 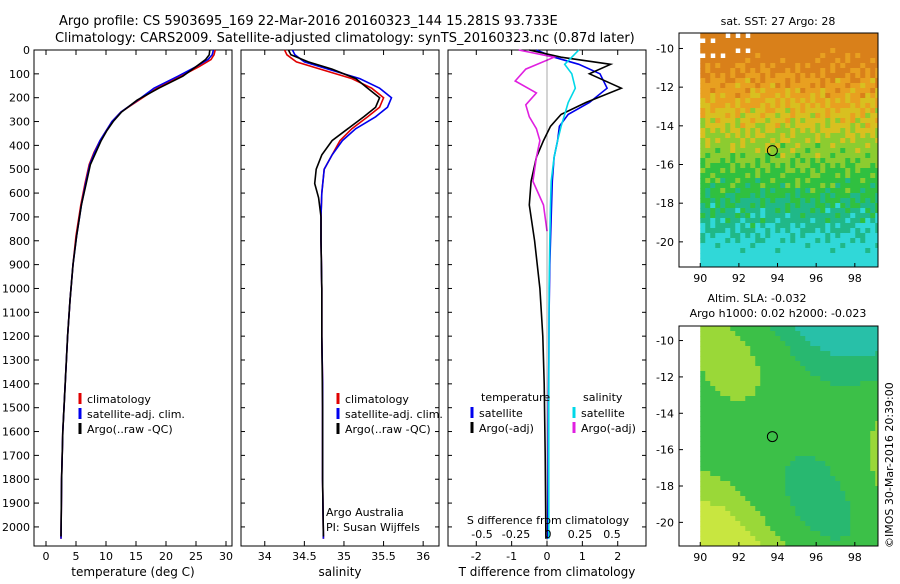 What do you see at coordinates (16, 432) in the screenshot?
I see `y-tick-label: 1600` at bounding box center [16, 432].